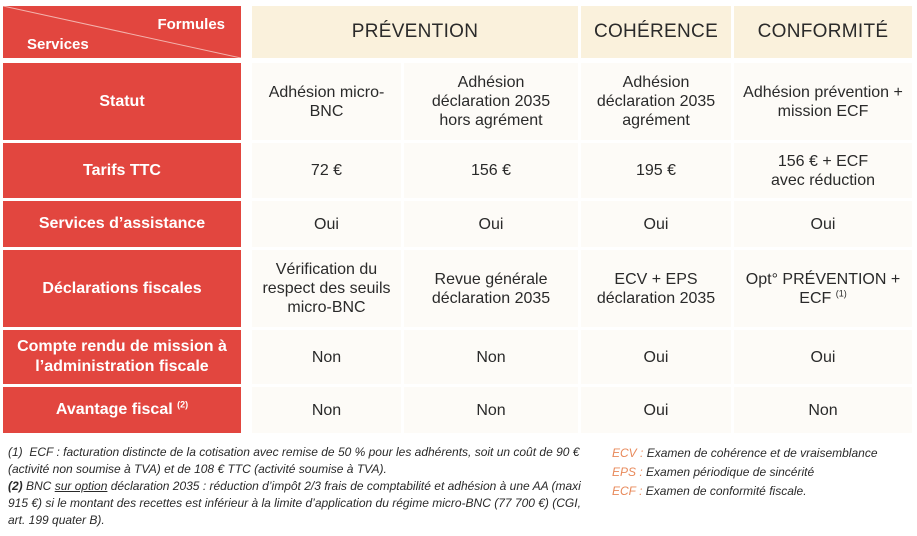 Image resolution: width=917 pixels, height=536 pixels. Describe the element at coordinates (823, 32) in the screenshot. I see `column-header-conformite: CONFORMITÉ` at that location.